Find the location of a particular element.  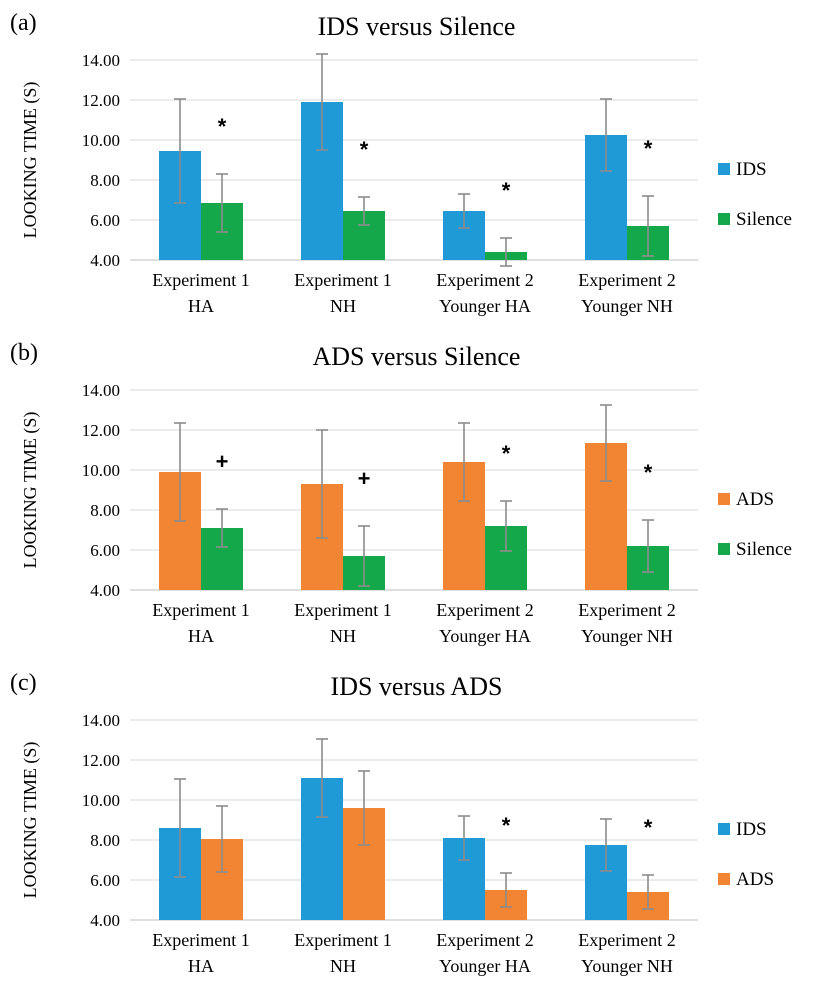

chart-title: IDS versus Silence is located at coordinates (416, 26).